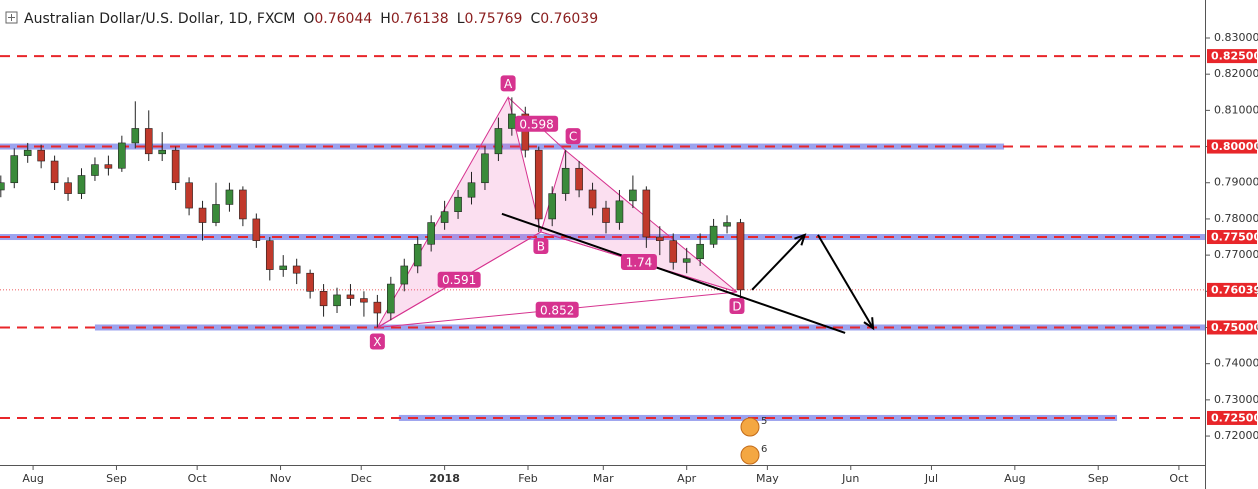 Image resolution: width=1258 pixels, height=489 pixels. Describe the element at coordinates (1234, 289) in the screenshot. I see `price-label: 0.76039` at that location.